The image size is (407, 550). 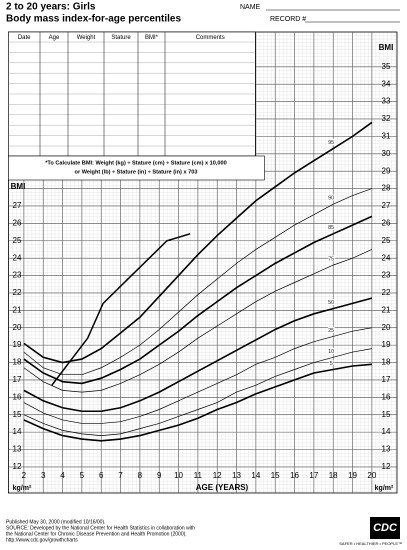 What do you see at coordinates (42, 540) in the screenshot?
I see `footer-line: http://www.cdc.gov/growthcharts` at bounding box center [42, 540].